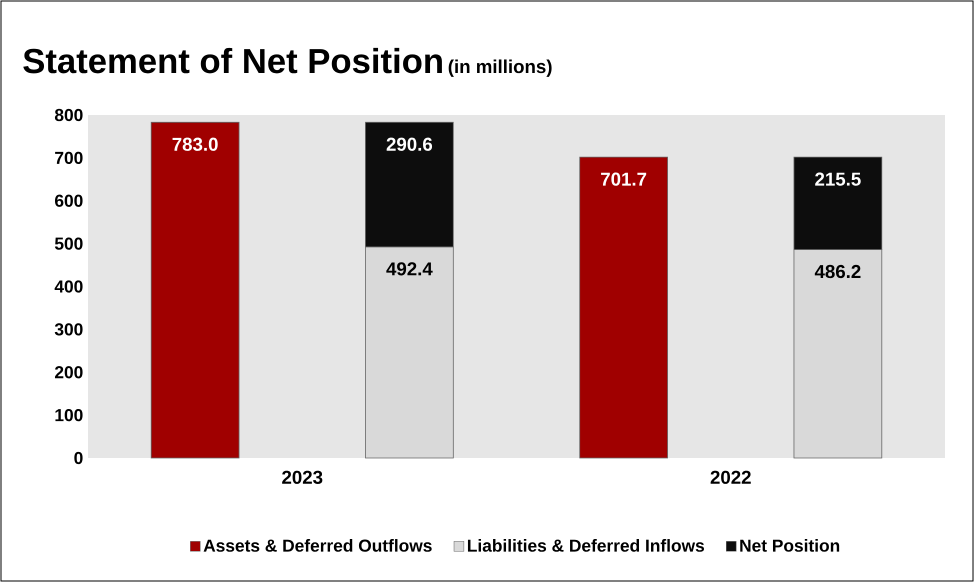 Image resolution: width=974 pixels, height=582 pixels. I want to click on y-tick-label: 800, so click(68, 115).